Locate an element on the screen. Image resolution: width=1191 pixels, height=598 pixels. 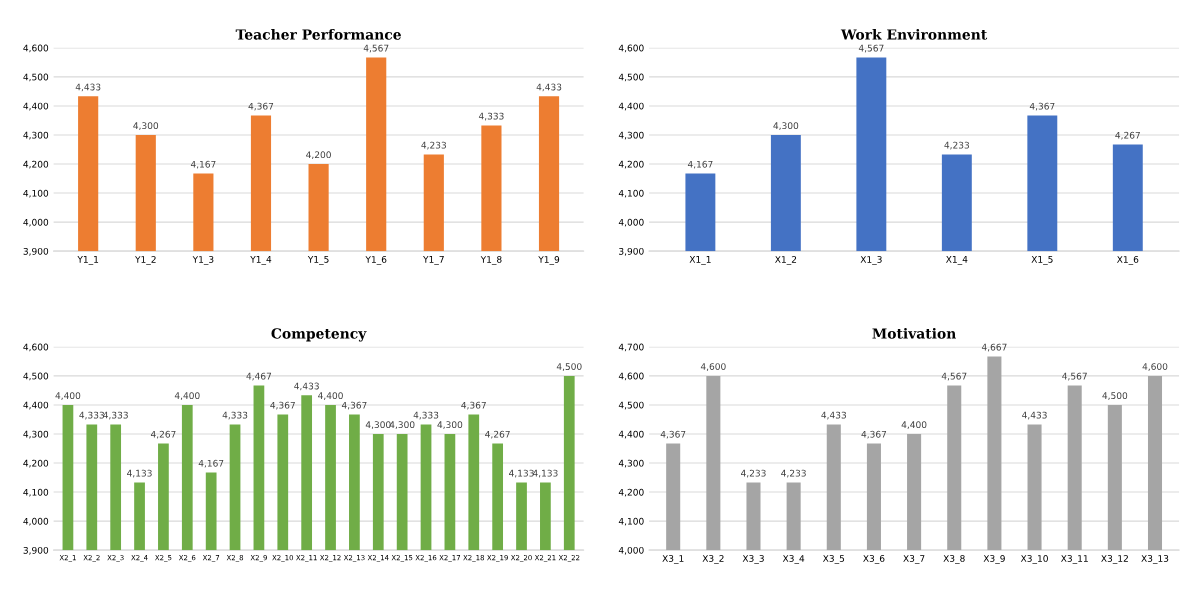
x-tick-label: X1_5 is located at coordinates (1042, 260).